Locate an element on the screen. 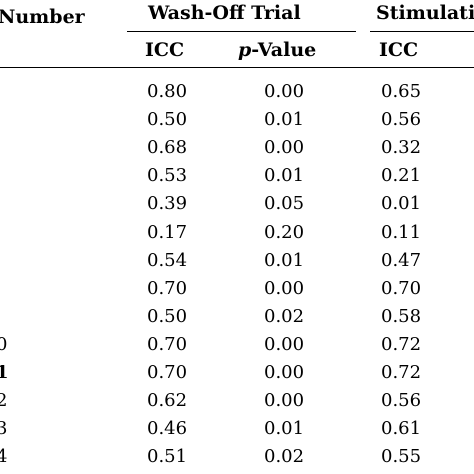  row-number: 1 is located at coordinates (4, 373).